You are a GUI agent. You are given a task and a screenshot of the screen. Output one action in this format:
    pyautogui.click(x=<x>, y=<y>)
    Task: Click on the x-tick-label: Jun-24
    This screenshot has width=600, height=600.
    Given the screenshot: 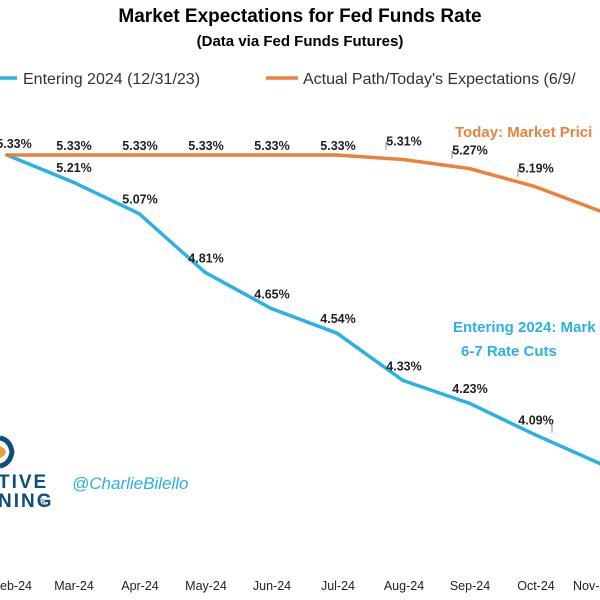 What is the action you would take?
    pyautogui.click(x=272, y=586)
    